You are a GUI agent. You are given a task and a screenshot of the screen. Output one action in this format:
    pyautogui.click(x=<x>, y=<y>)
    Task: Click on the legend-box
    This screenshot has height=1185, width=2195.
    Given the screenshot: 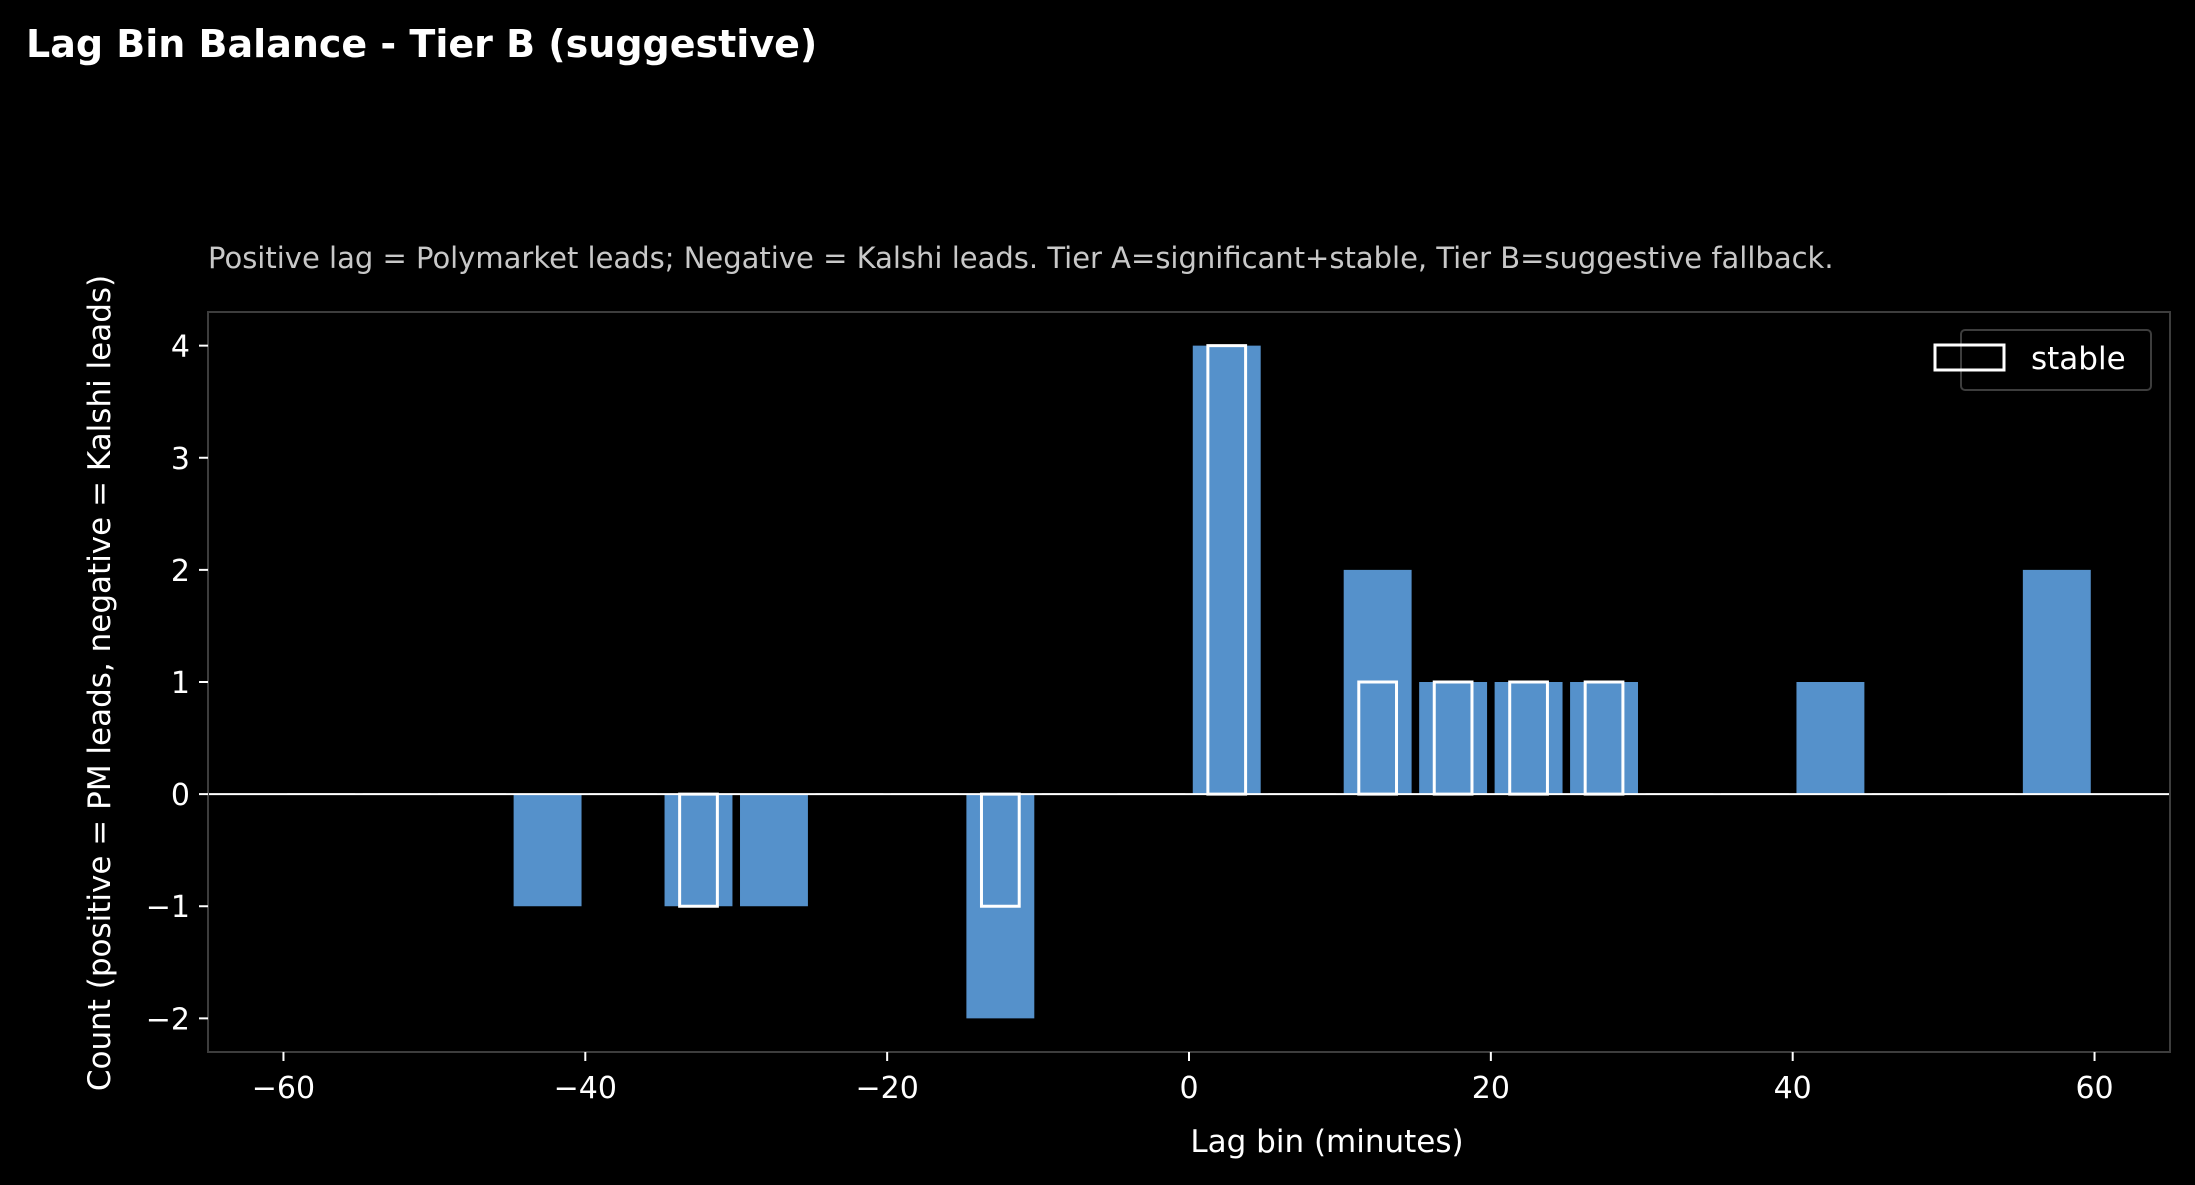 What is the action you would take?
    pyautogui.click(x=2056, y=360)
    